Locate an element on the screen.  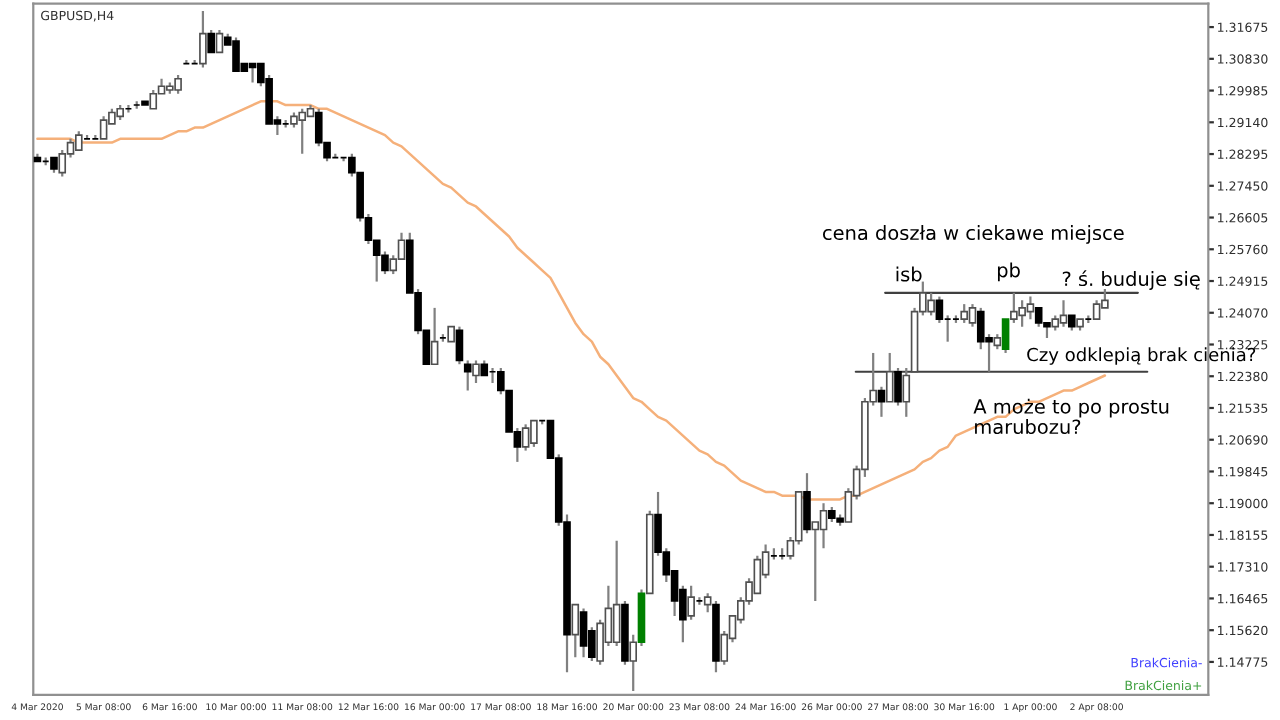
annotation: cena doszła w ciekawe miejsce is located at coordinates (973, 234).